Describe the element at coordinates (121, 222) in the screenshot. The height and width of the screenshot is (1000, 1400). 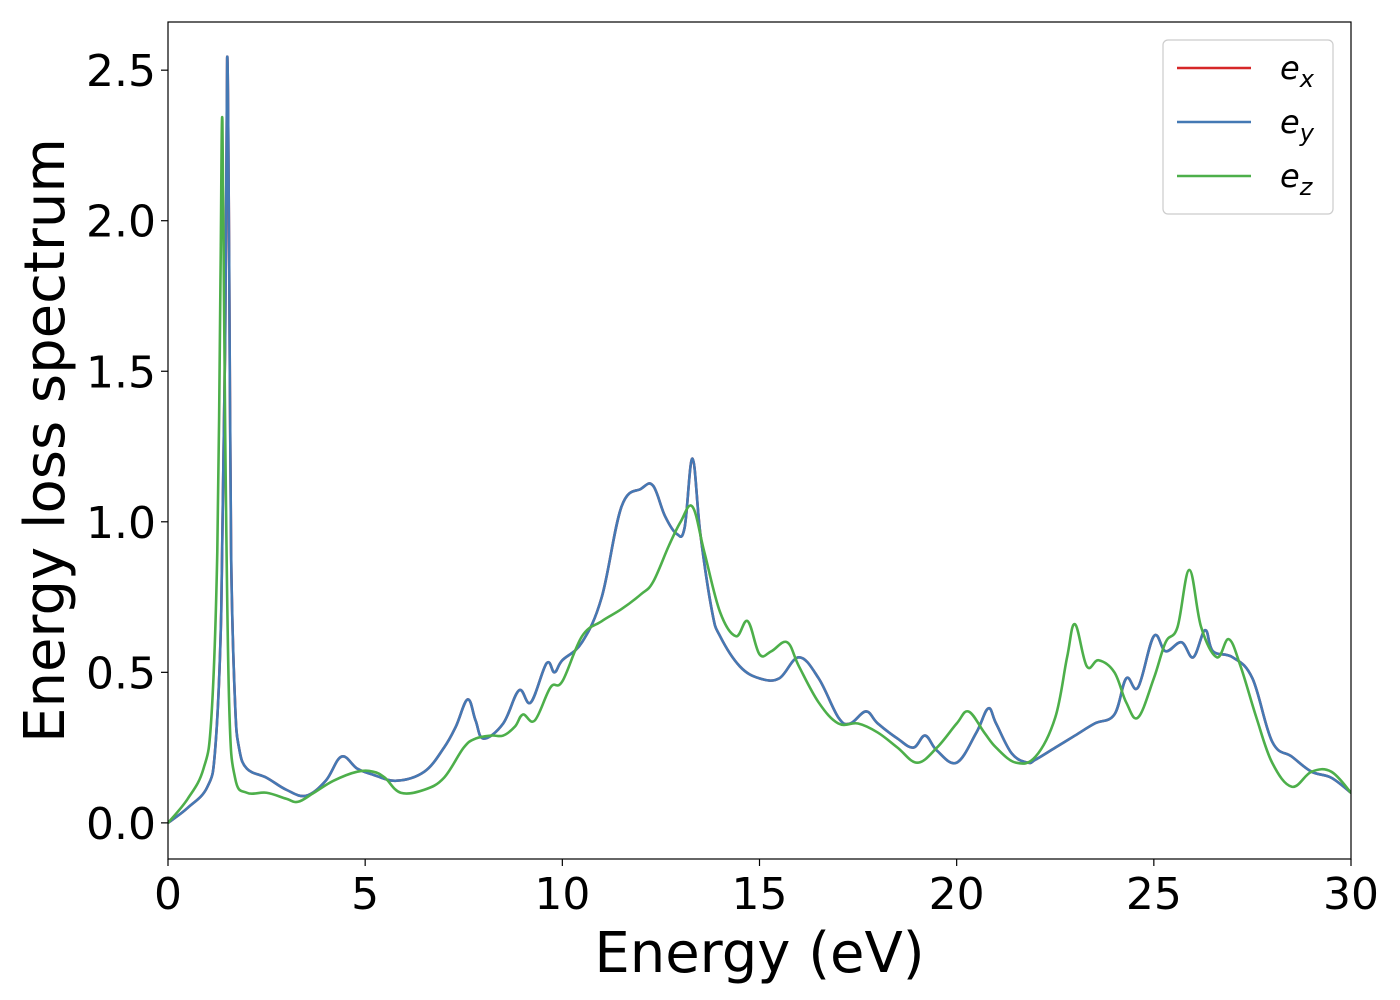
I see `y-tick-label: 2.0` at that location.